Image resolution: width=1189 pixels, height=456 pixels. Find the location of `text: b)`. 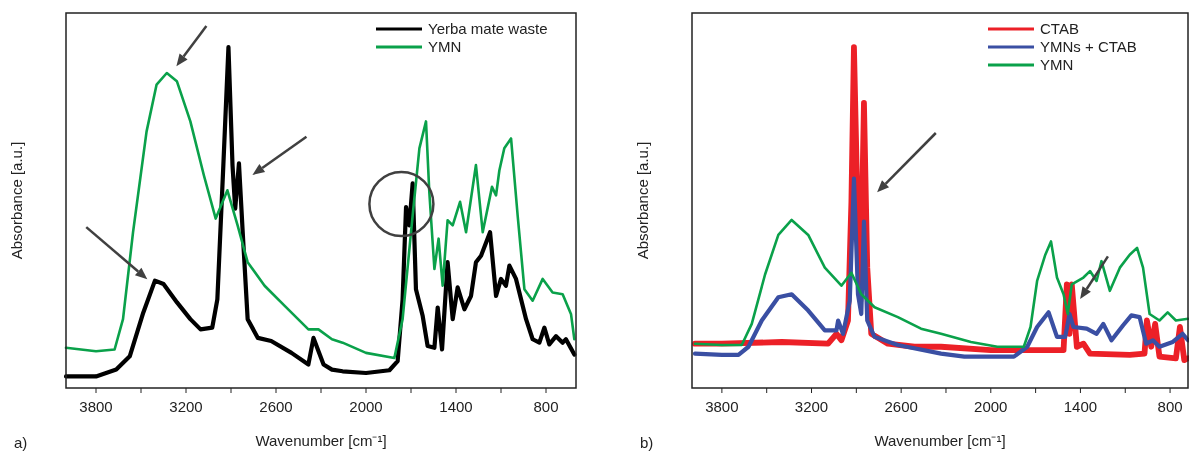

text: b) is located at coordinates (647, 442).